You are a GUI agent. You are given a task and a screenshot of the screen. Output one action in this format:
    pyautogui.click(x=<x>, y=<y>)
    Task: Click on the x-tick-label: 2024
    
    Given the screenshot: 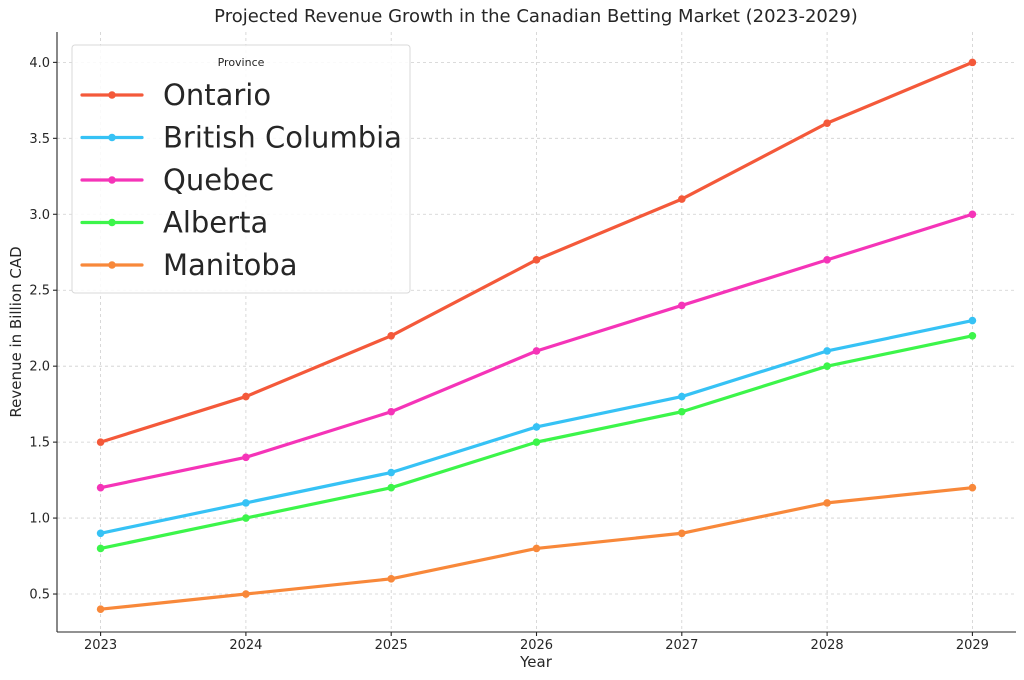 What is the action you would take?
    pyautogui.click(x=245, y=645)
    